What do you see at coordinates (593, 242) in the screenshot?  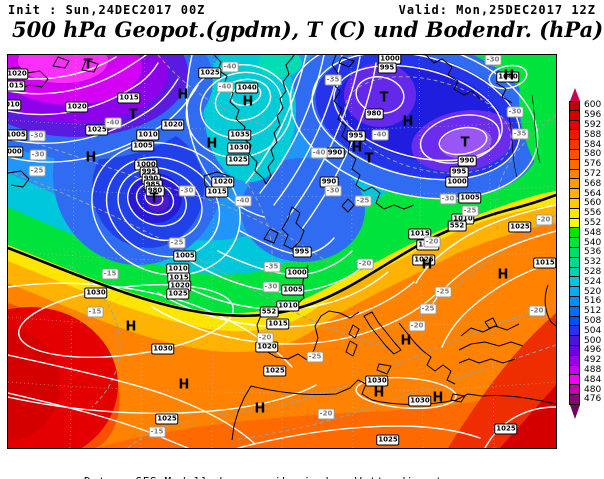 I see `colorbar-value-label: 540` at bounding box center [593, 242].